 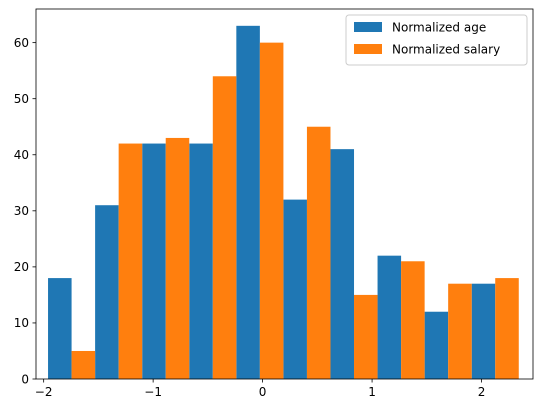 What do you see at coordinates (21, 43) in the screenshot?
I see `y-tick-label: 60` at bounding box center [21, 43].